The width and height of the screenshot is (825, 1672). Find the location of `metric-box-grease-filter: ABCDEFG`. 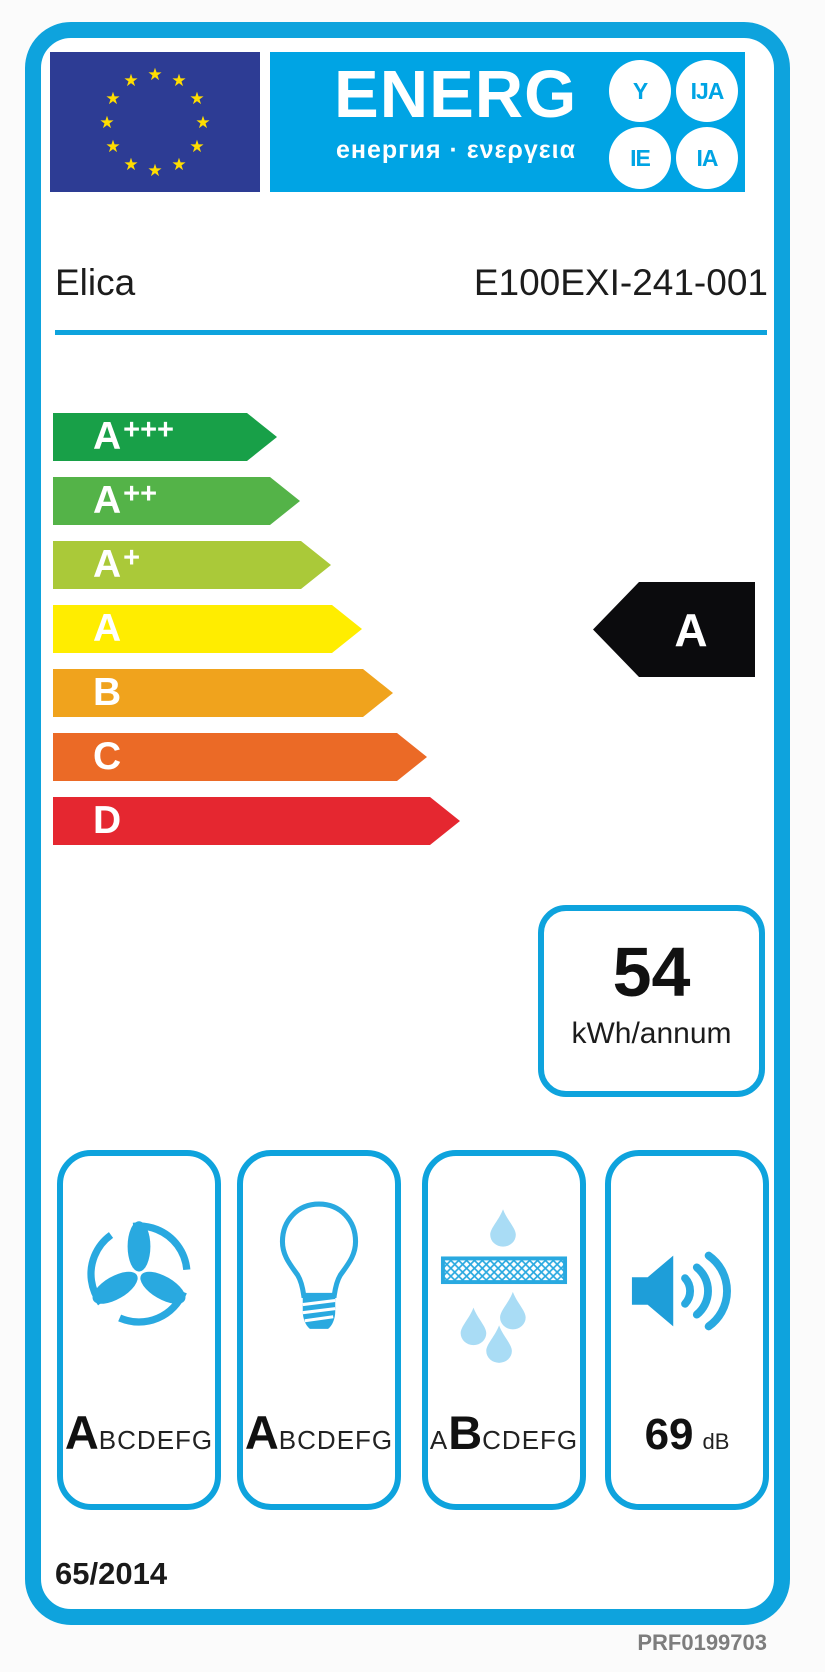

metric-box-grease-filter: ABCDEFG is located at coordinates (504, 1330).